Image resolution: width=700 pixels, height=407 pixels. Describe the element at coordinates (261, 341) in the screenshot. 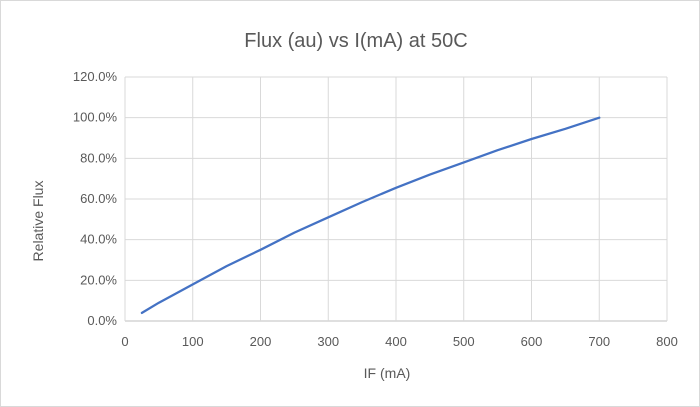

I see `x-tick-label: 200` at that location.